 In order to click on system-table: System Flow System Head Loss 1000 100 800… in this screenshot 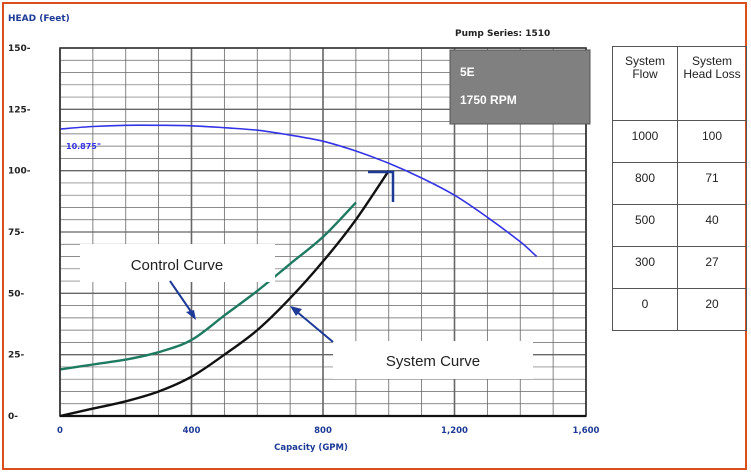, I will do `click(679, 188)`.